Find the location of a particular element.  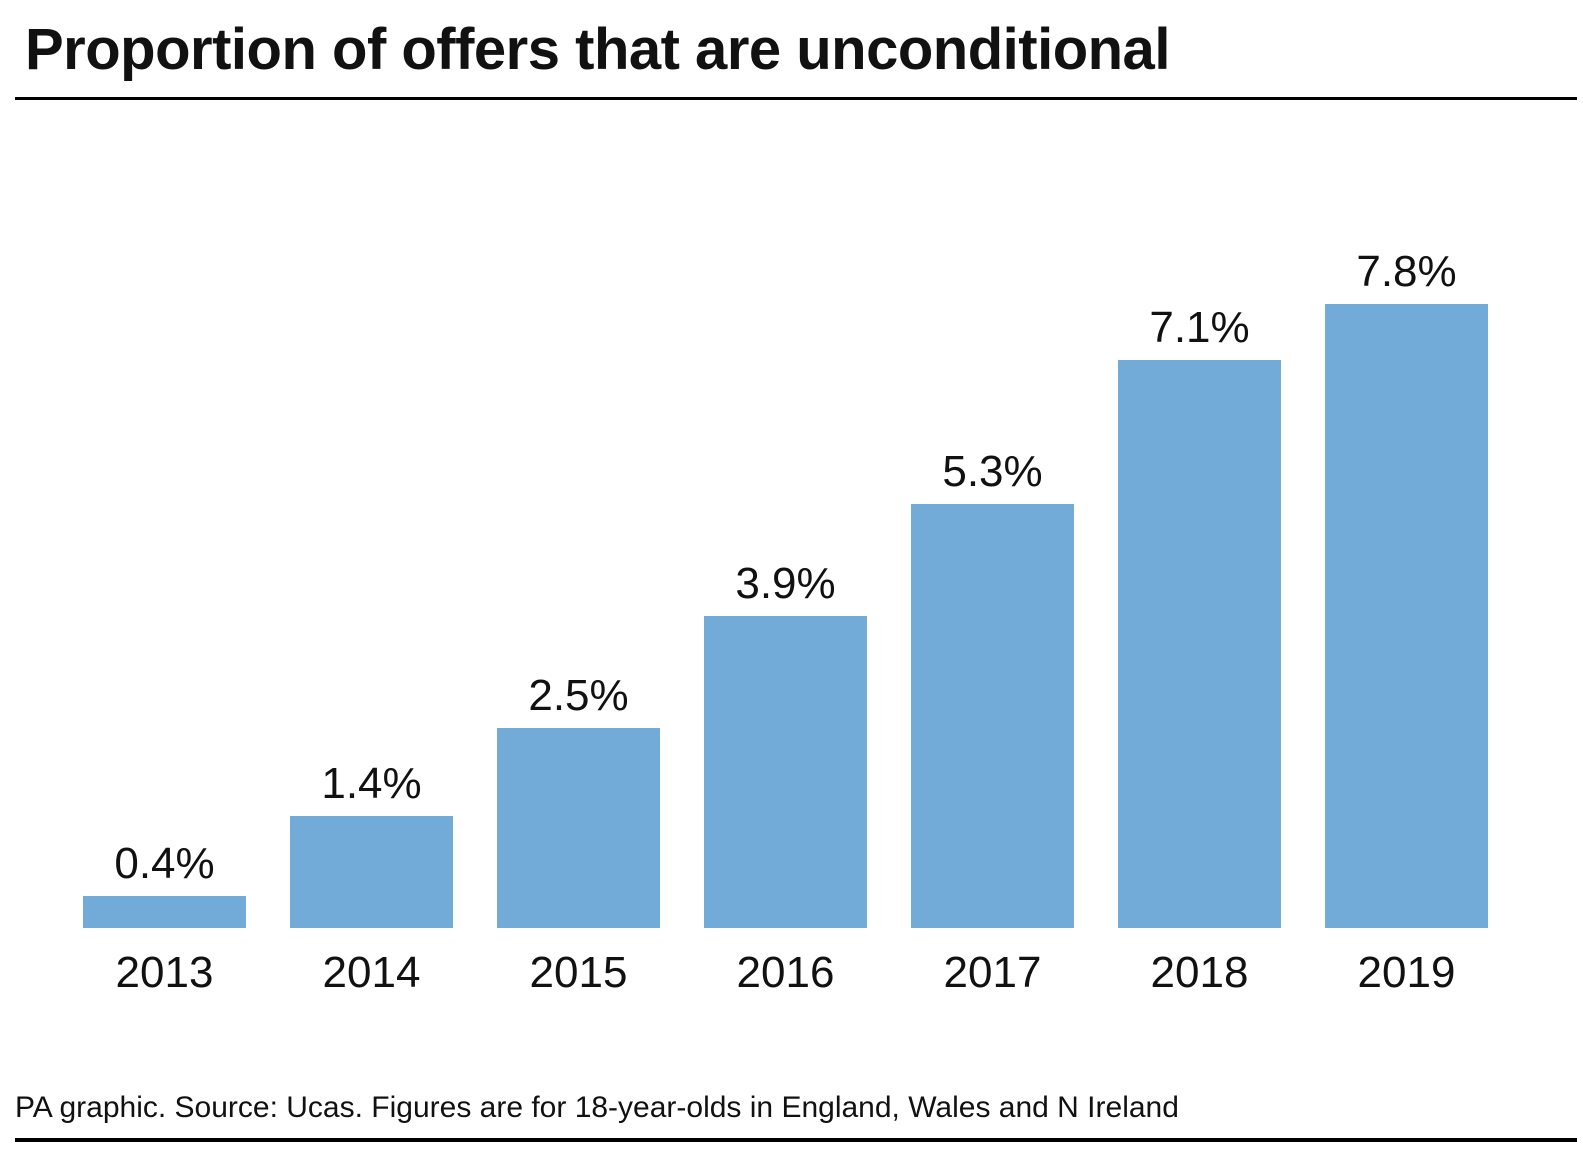

x-tick-label-2016: 2016 is located at coordinates (786, 972).